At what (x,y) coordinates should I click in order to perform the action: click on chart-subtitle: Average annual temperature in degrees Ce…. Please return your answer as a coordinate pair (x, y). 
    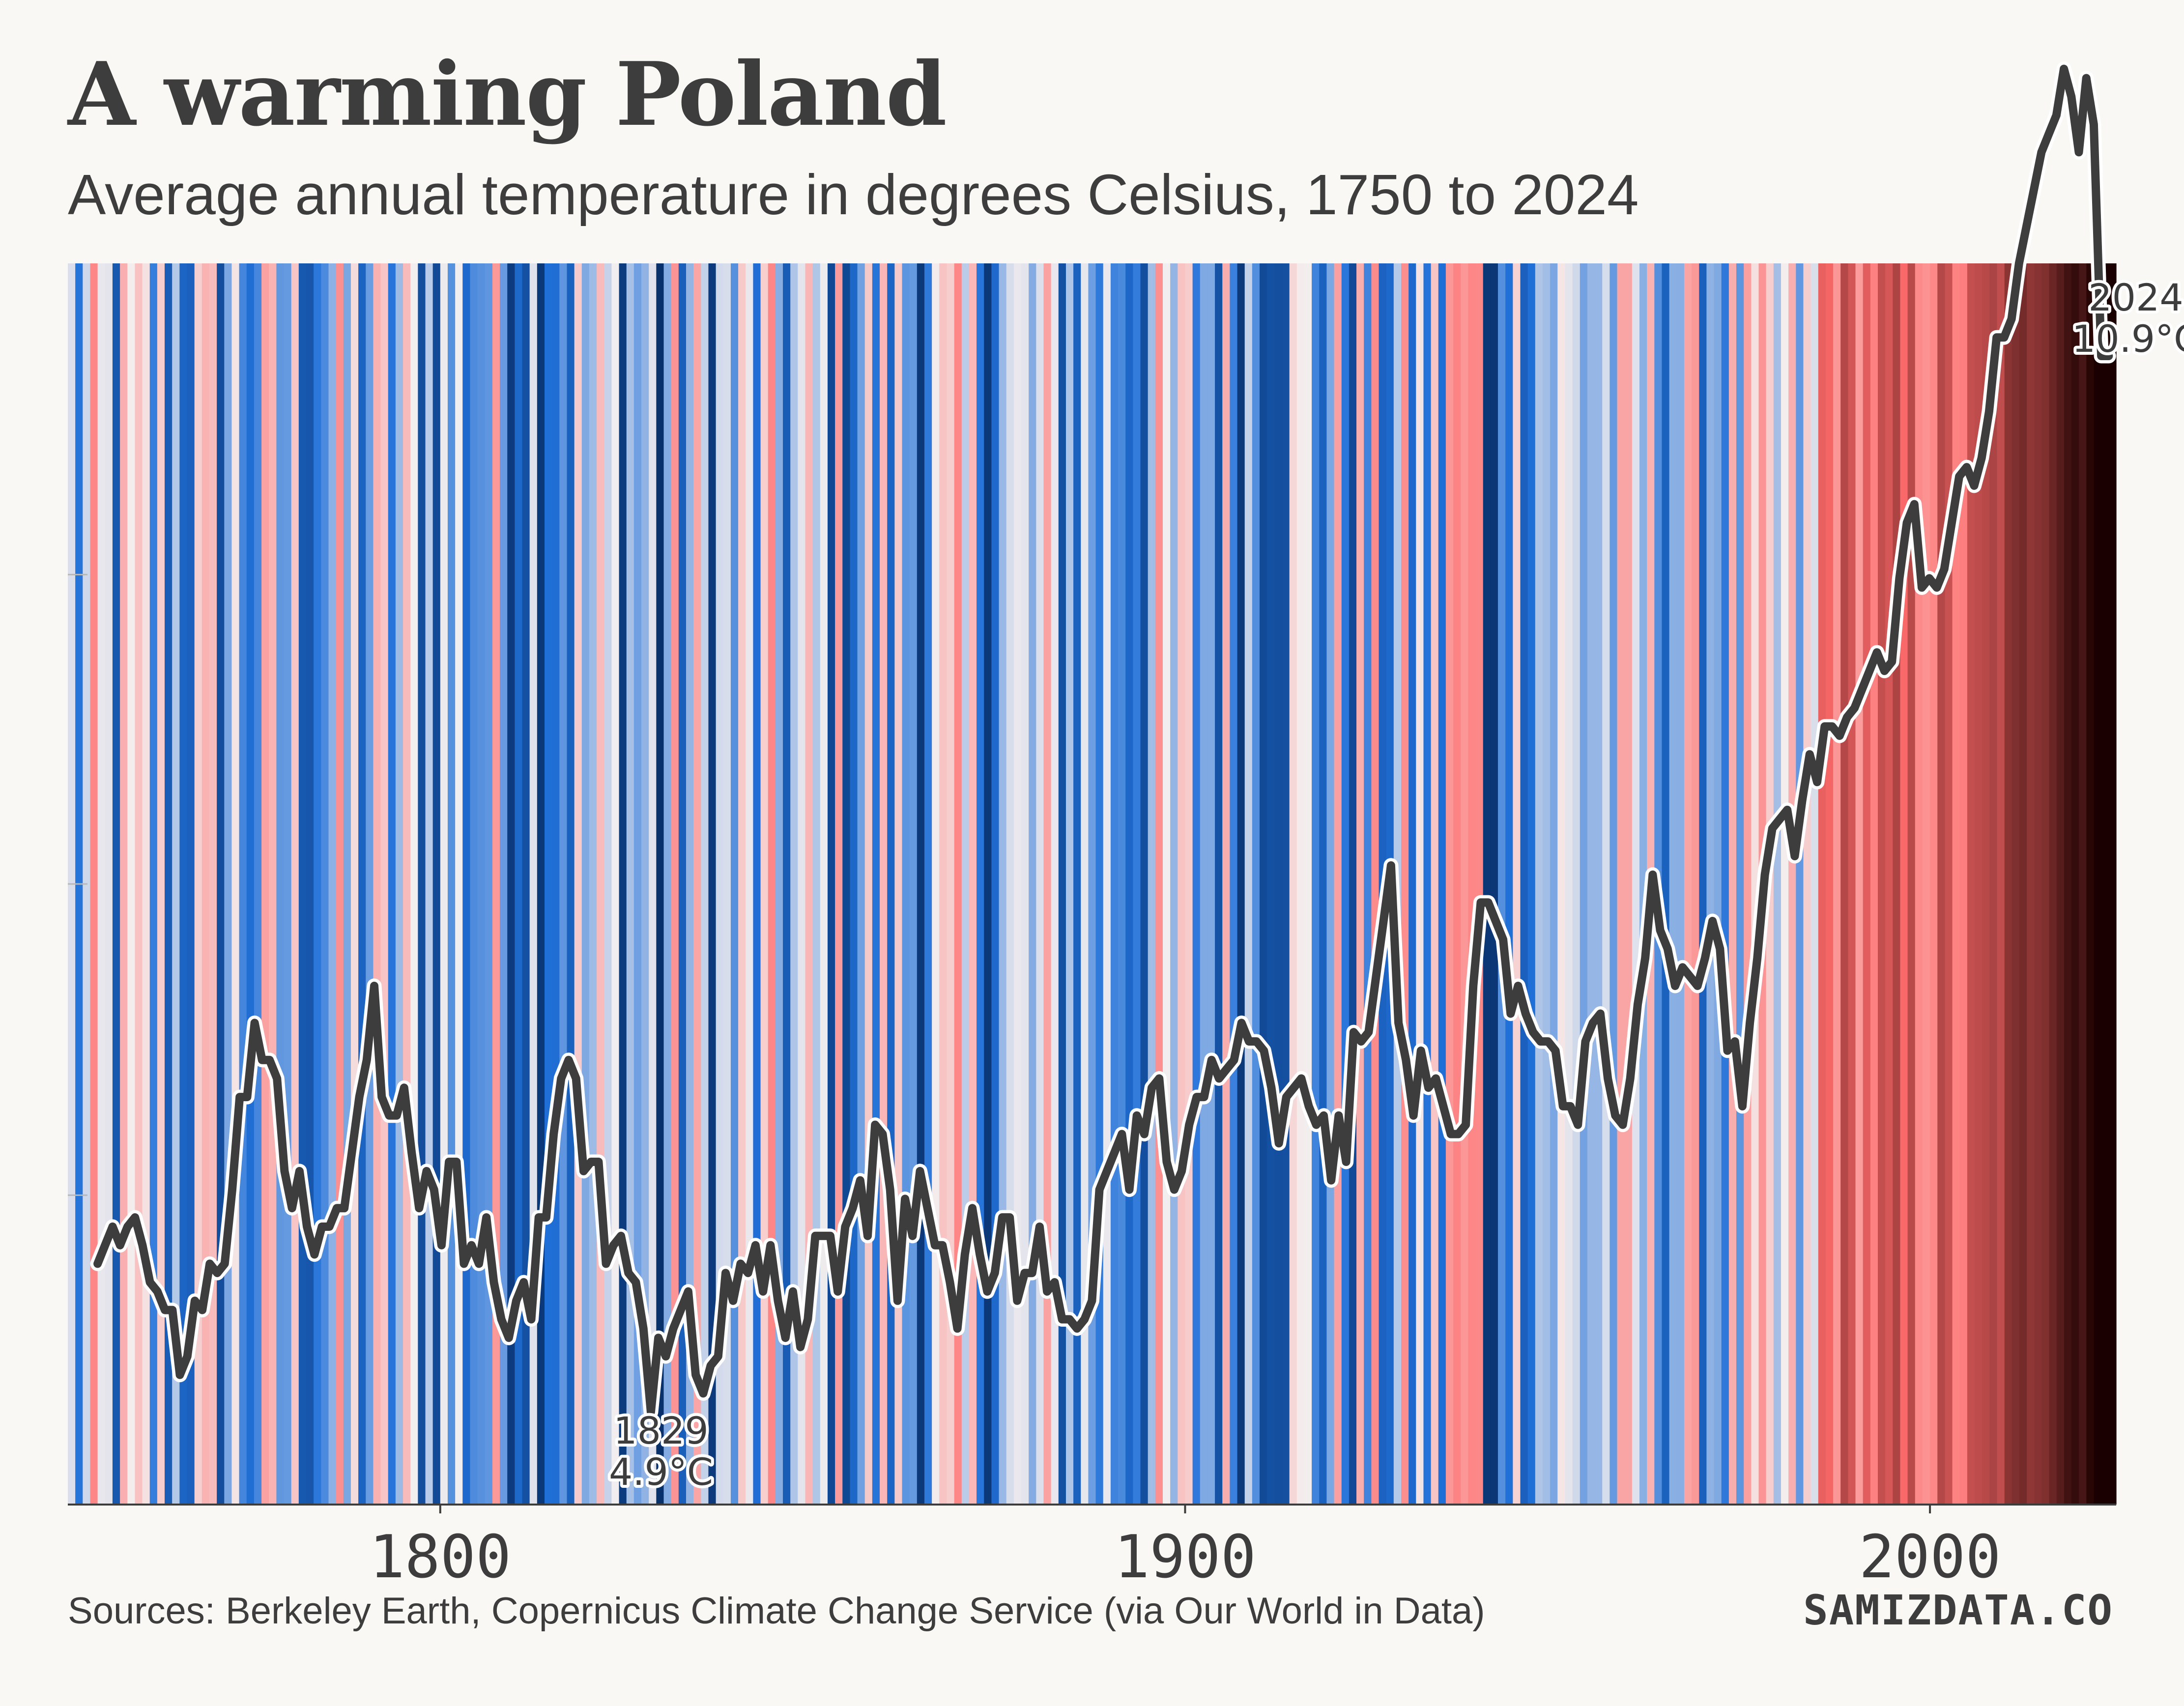
    Looking at the image, I should click on (853, 195).